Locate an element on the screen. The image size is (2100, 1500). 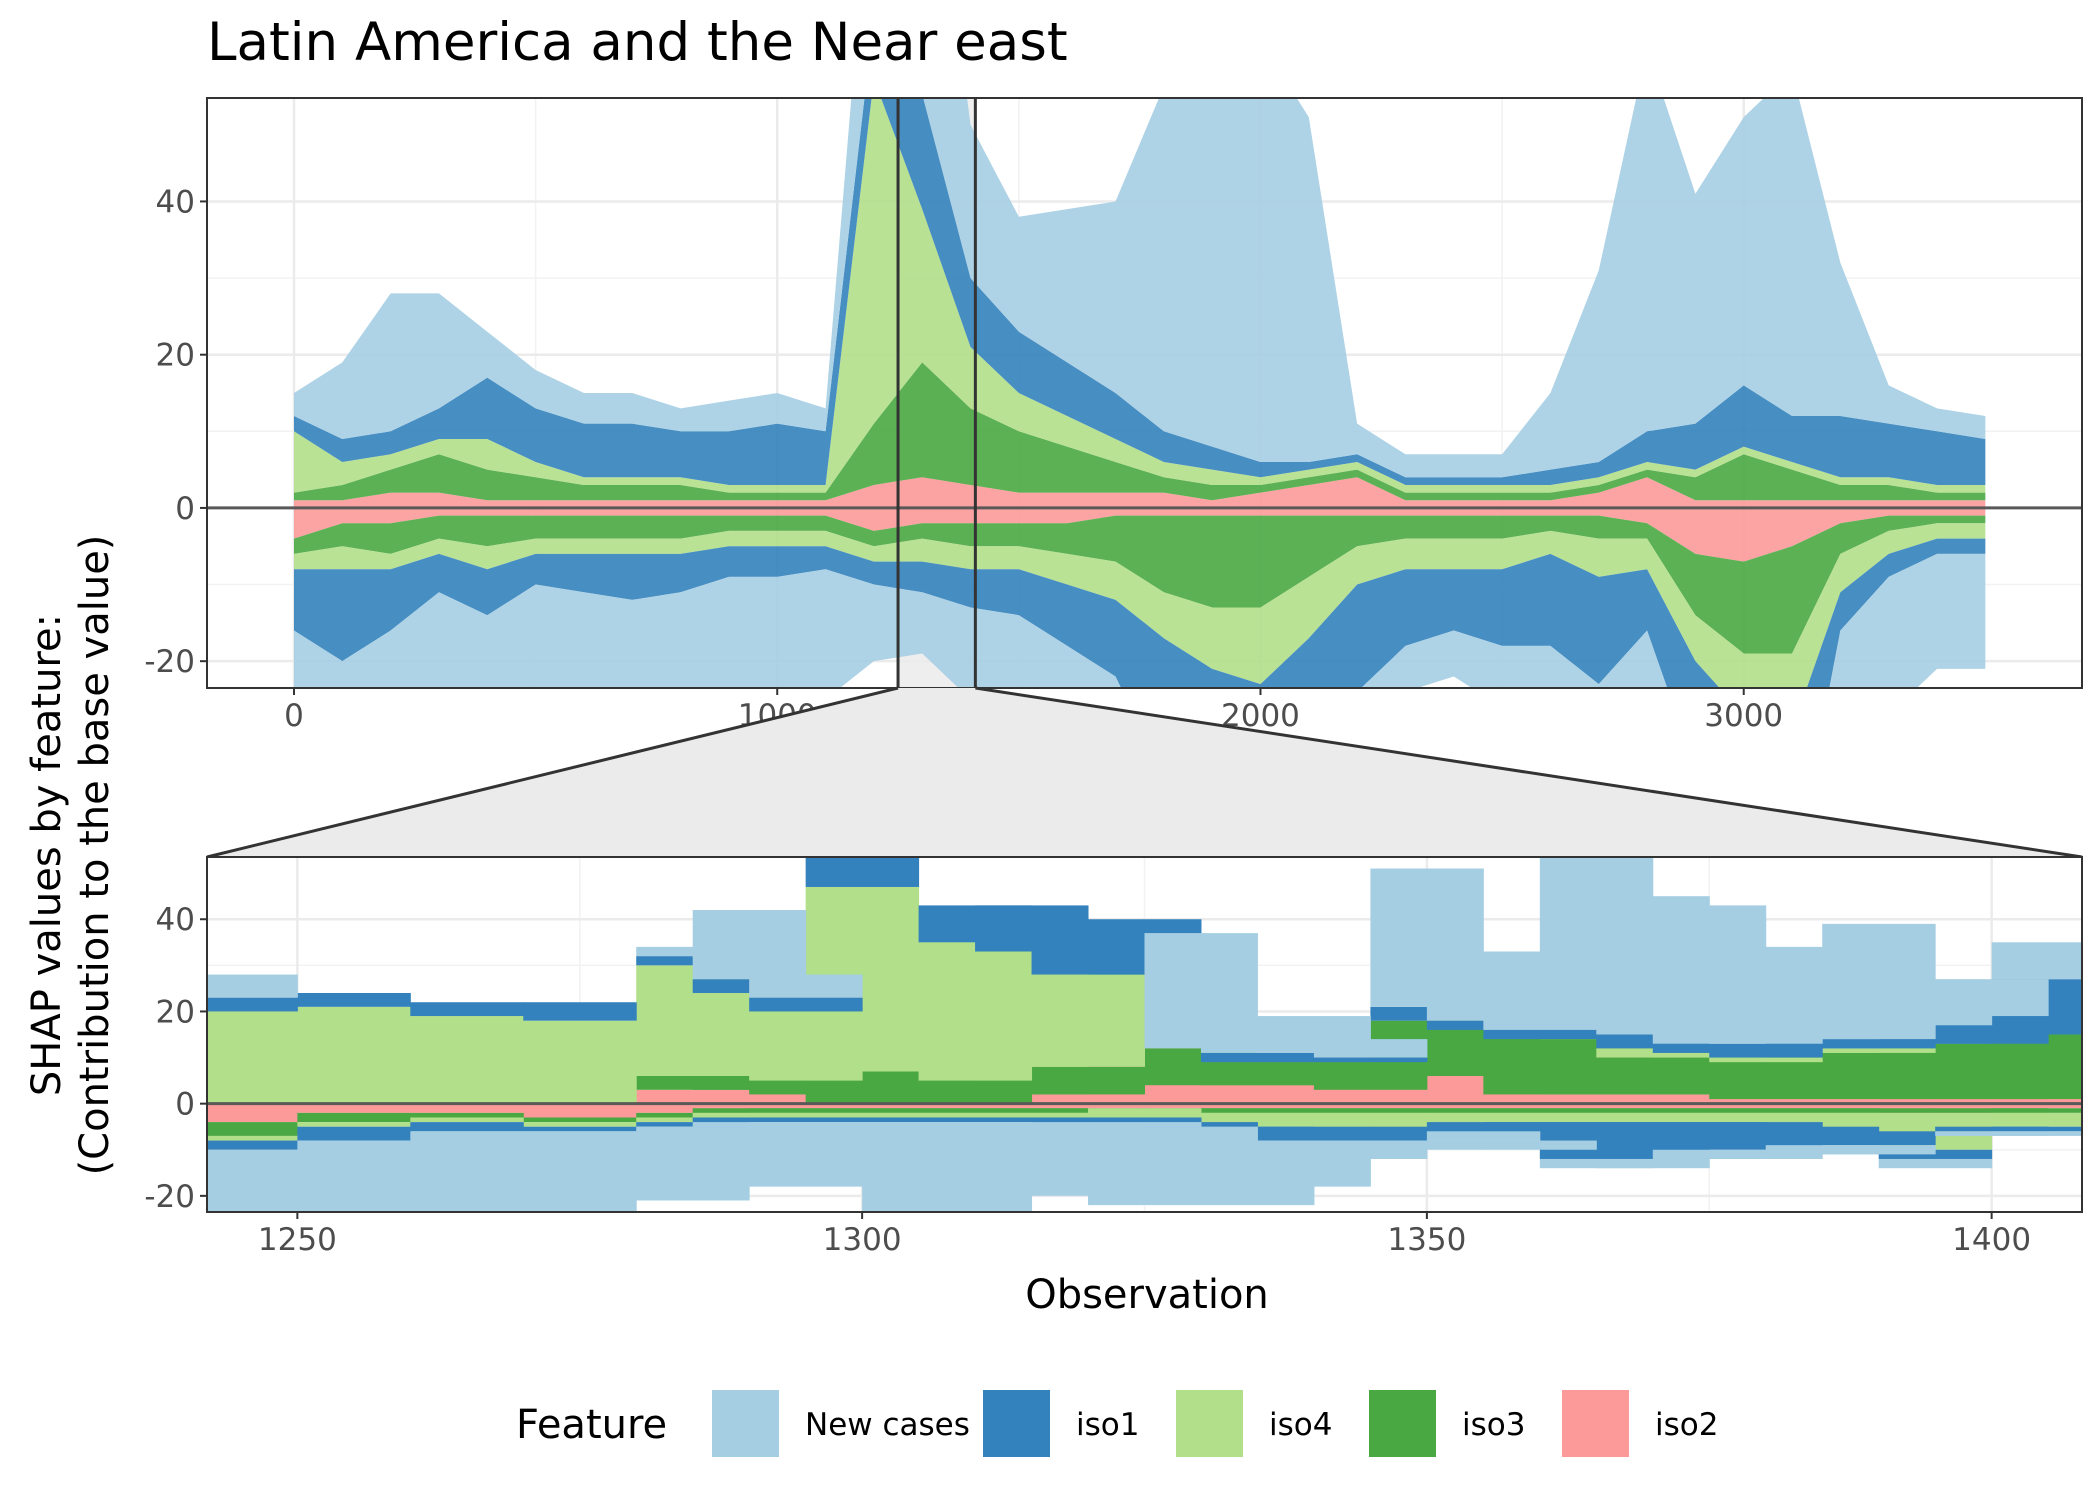
legend-label-iso4: iso4 is located at coordinates (1300, 1425).